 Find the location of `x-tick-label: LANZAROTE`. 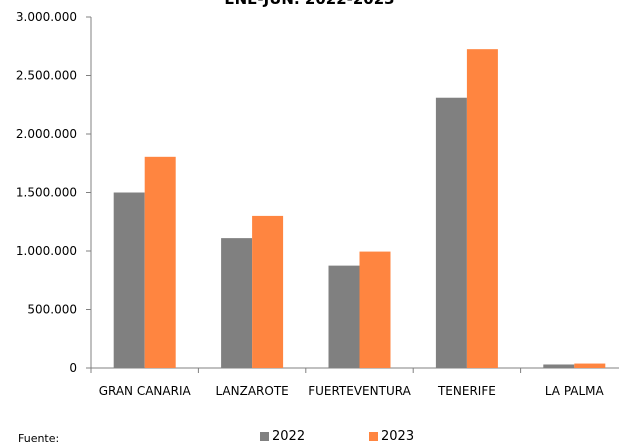

x-tick-label: LANZAROTE is located at coordinates (251, 391).